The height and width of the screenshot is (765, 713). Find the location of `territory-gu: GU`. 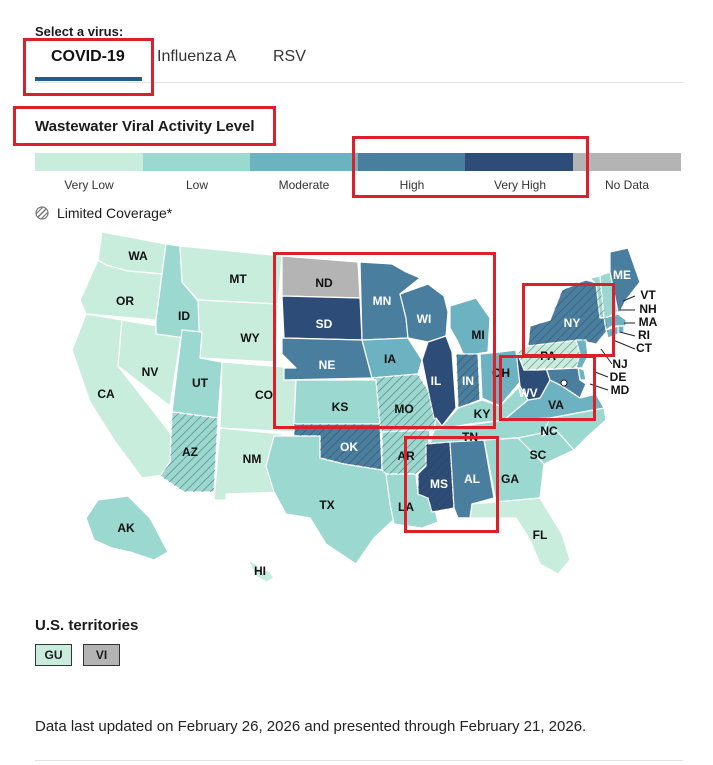

territory-gu: GU is located at coordinates (53, 655).